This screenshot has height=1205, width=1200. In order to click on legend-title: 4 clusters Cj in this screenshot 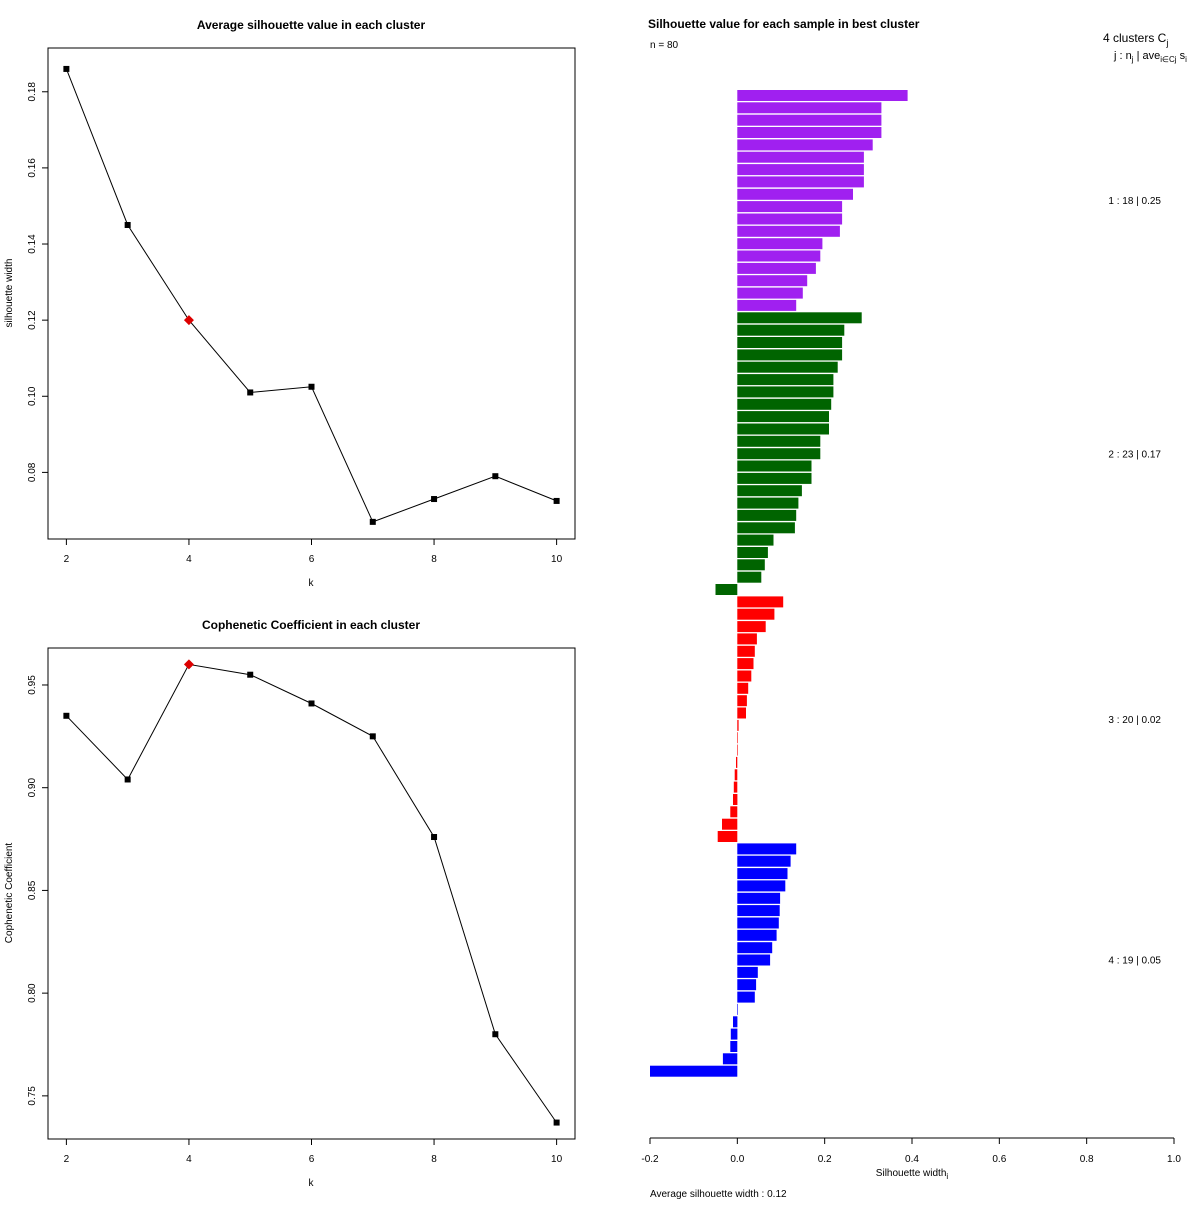, I will do `click(1135, 39)`.